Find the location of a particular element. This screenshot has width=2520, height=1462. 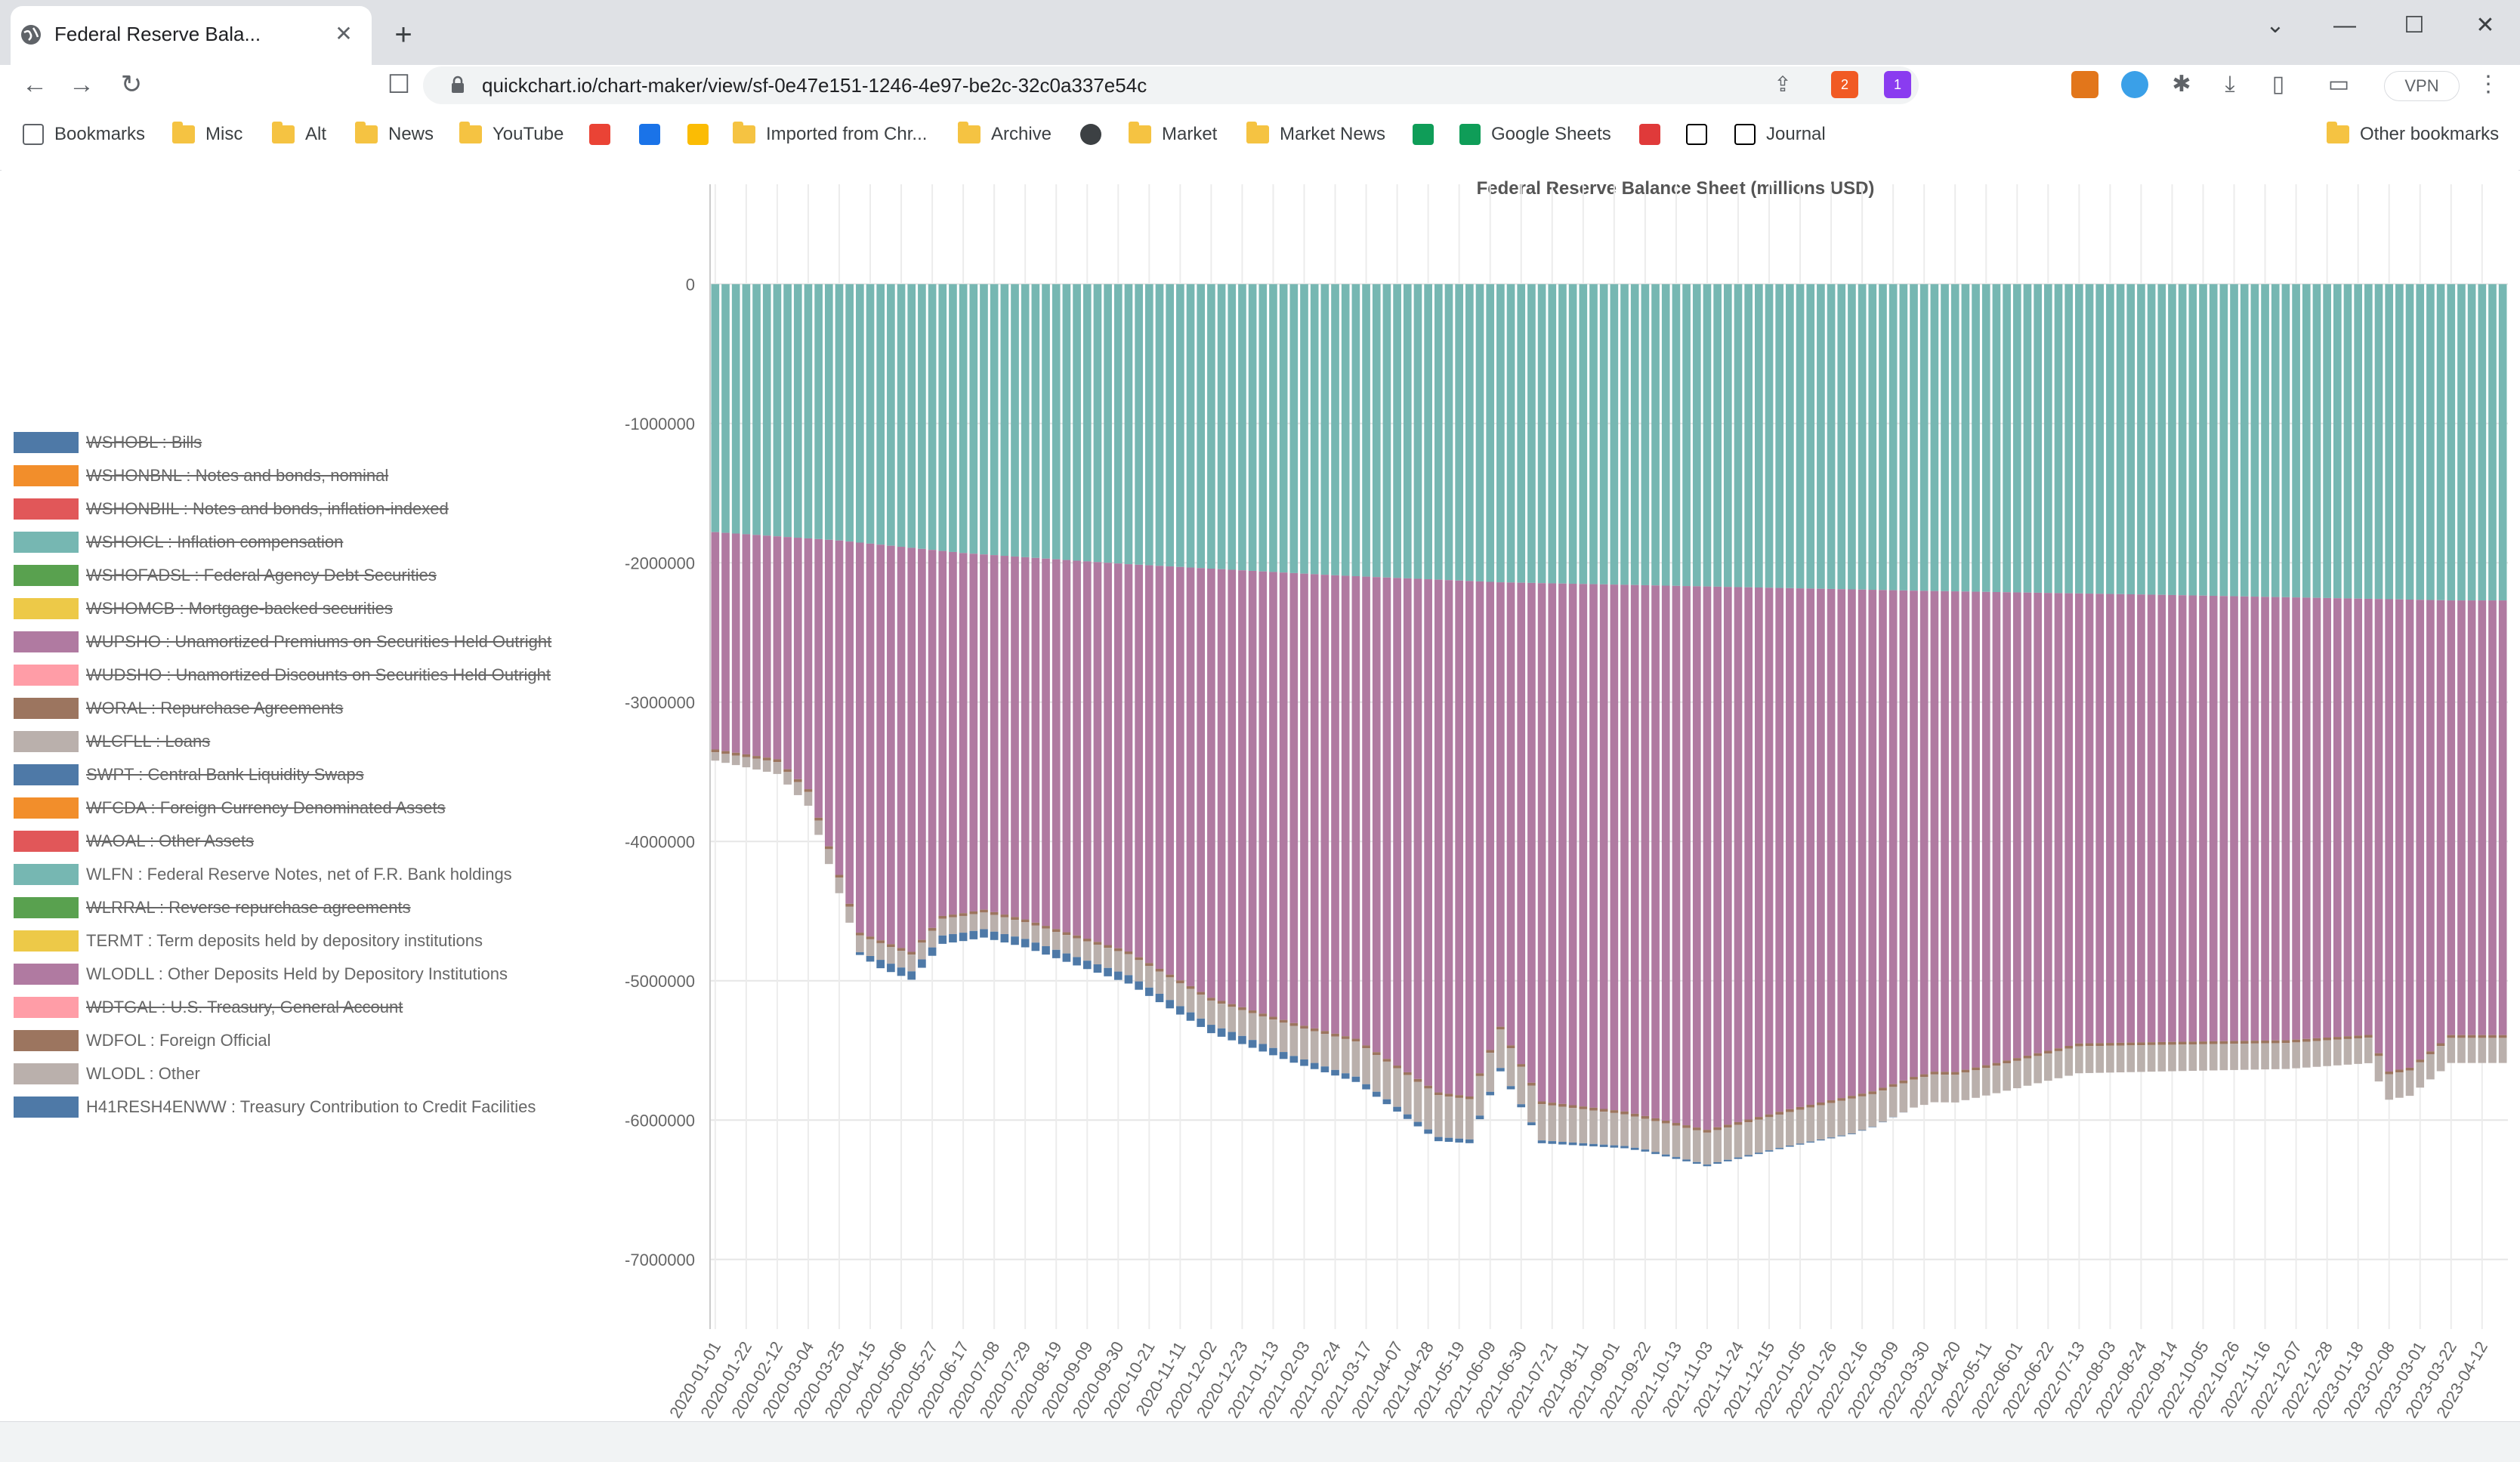

legend-item: WAOAL : Other Assets is located at coordinates (312, 842).